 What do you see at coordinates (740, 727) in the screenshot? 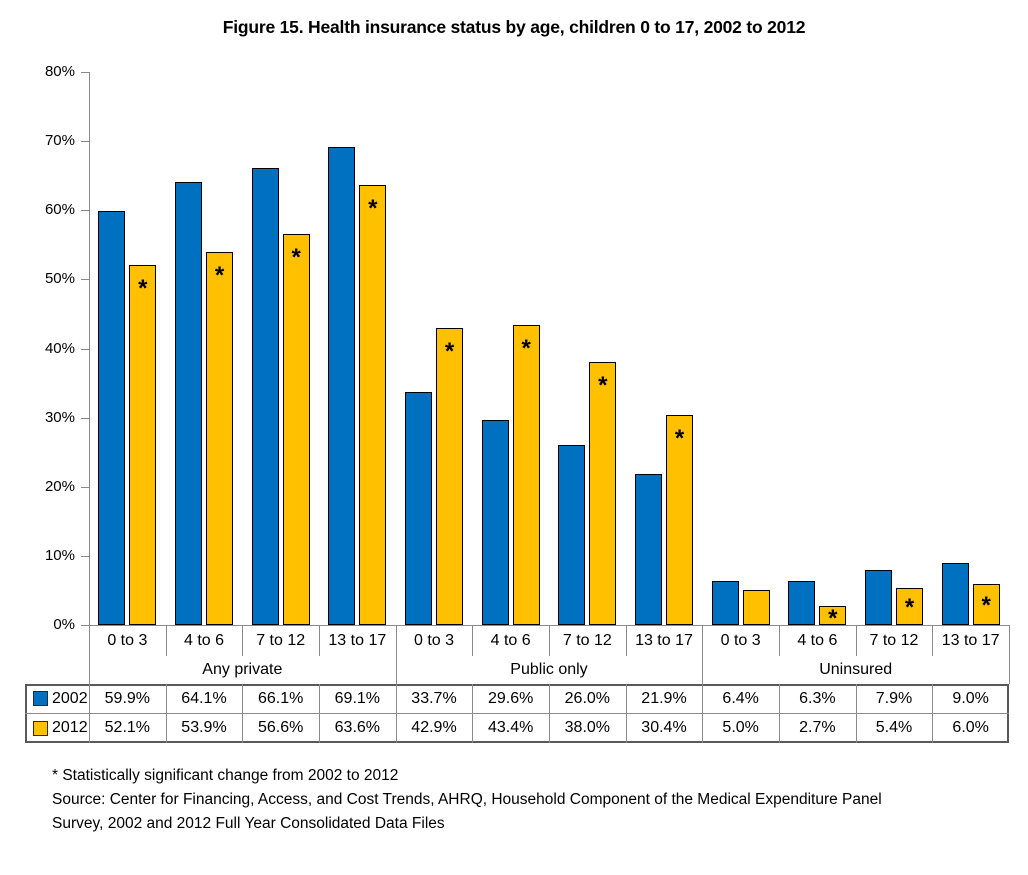
I see `table-value: 5.0%` at bounding box center [740, 727].